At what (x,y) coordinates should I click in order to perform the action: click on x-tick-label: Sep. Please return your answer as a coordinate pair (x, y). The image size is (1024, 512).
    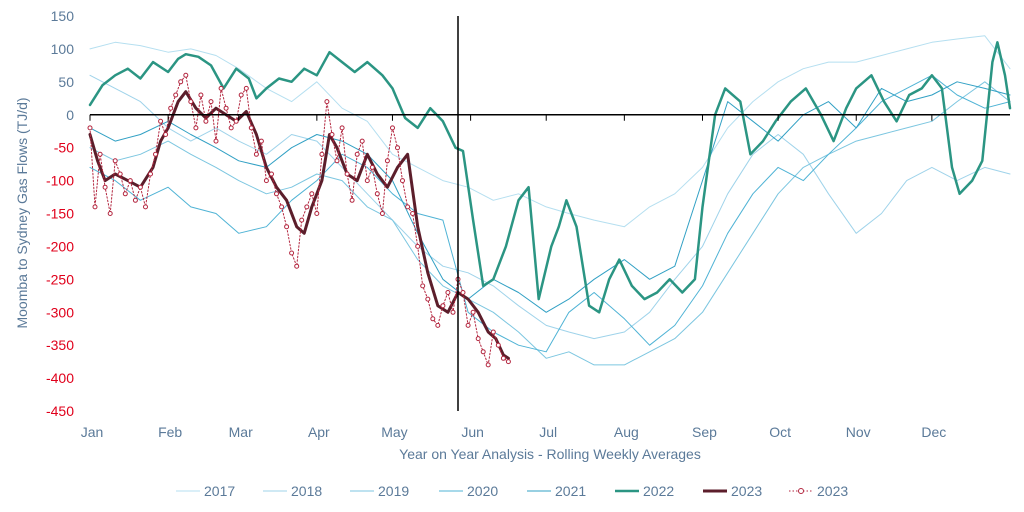
    Looking at the image, I should click on (704, 432).